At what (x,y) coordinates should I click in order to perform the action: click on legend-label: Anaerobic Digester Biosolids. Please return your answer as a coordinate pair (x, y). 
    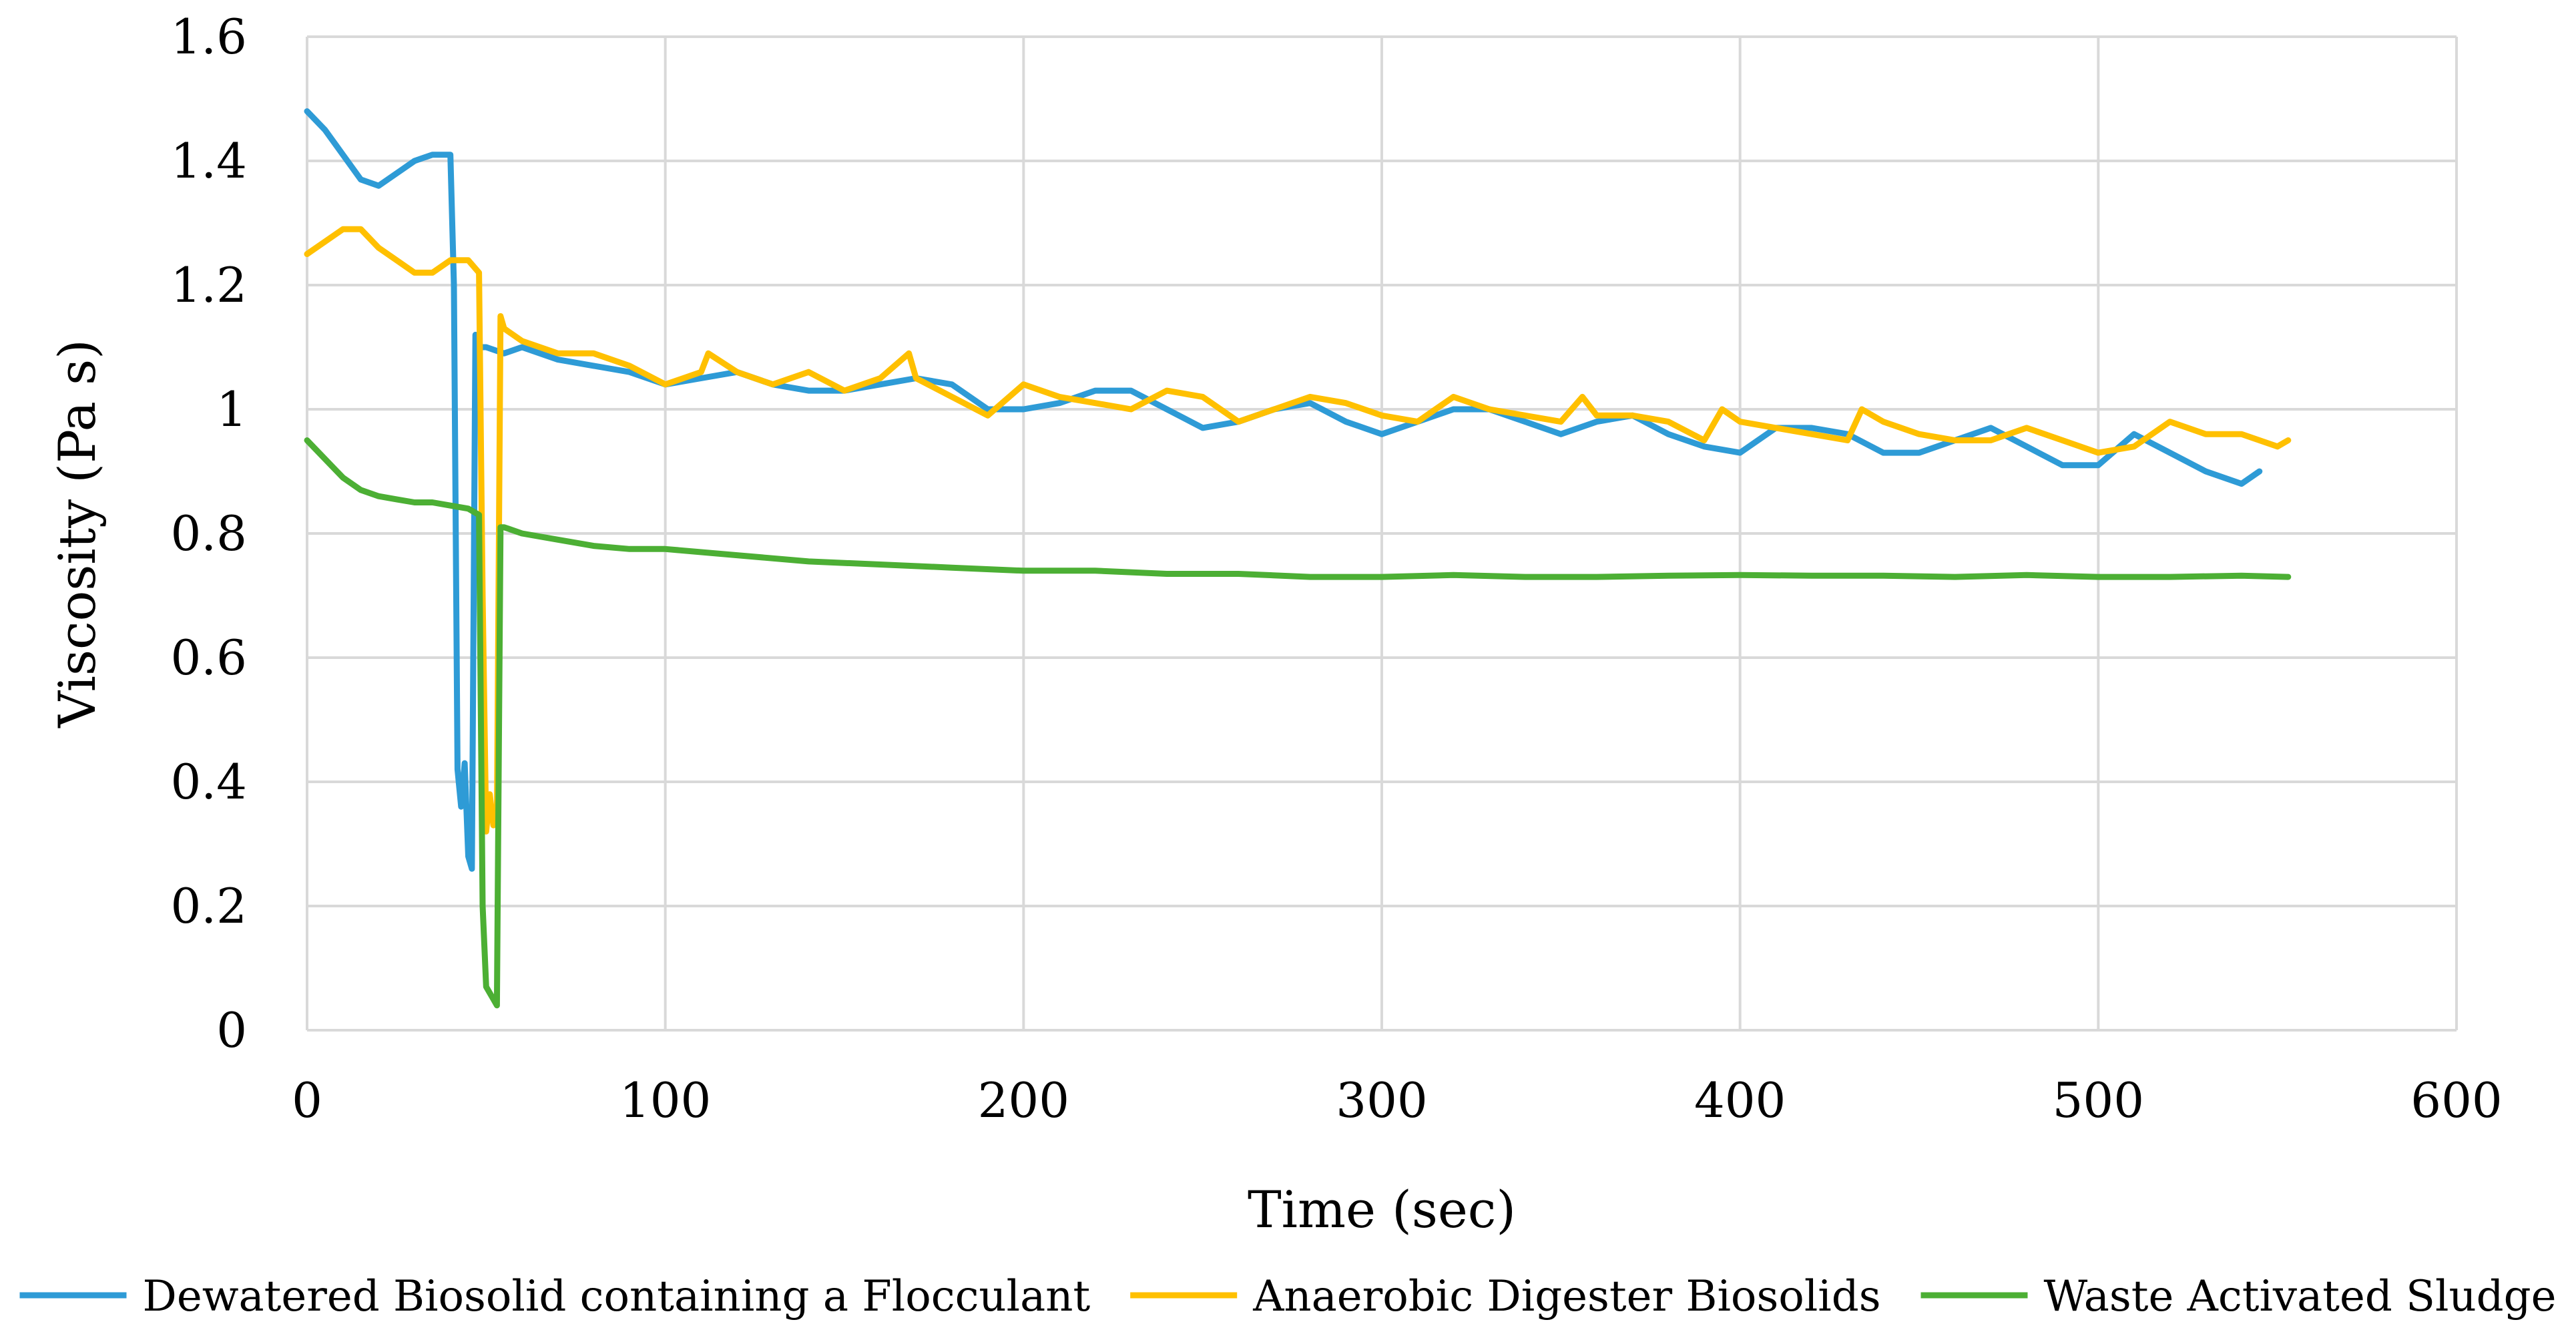
    Looking at the image, I should click on (1566, 1297).